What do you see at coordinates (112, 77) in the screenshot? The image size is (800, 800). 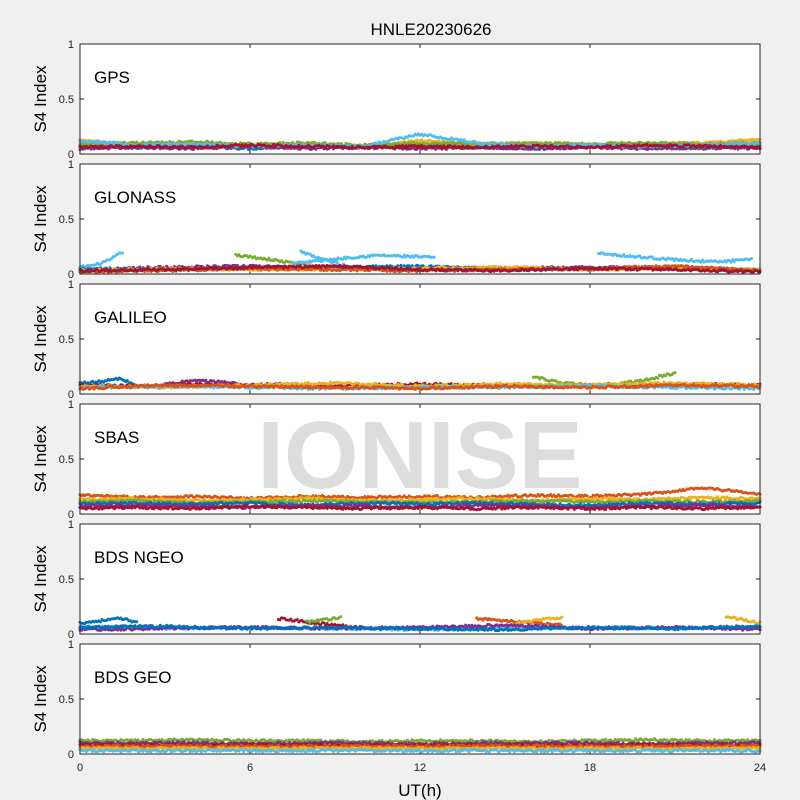 I see `panel-label: GPS` at bounding box center [112, 77].